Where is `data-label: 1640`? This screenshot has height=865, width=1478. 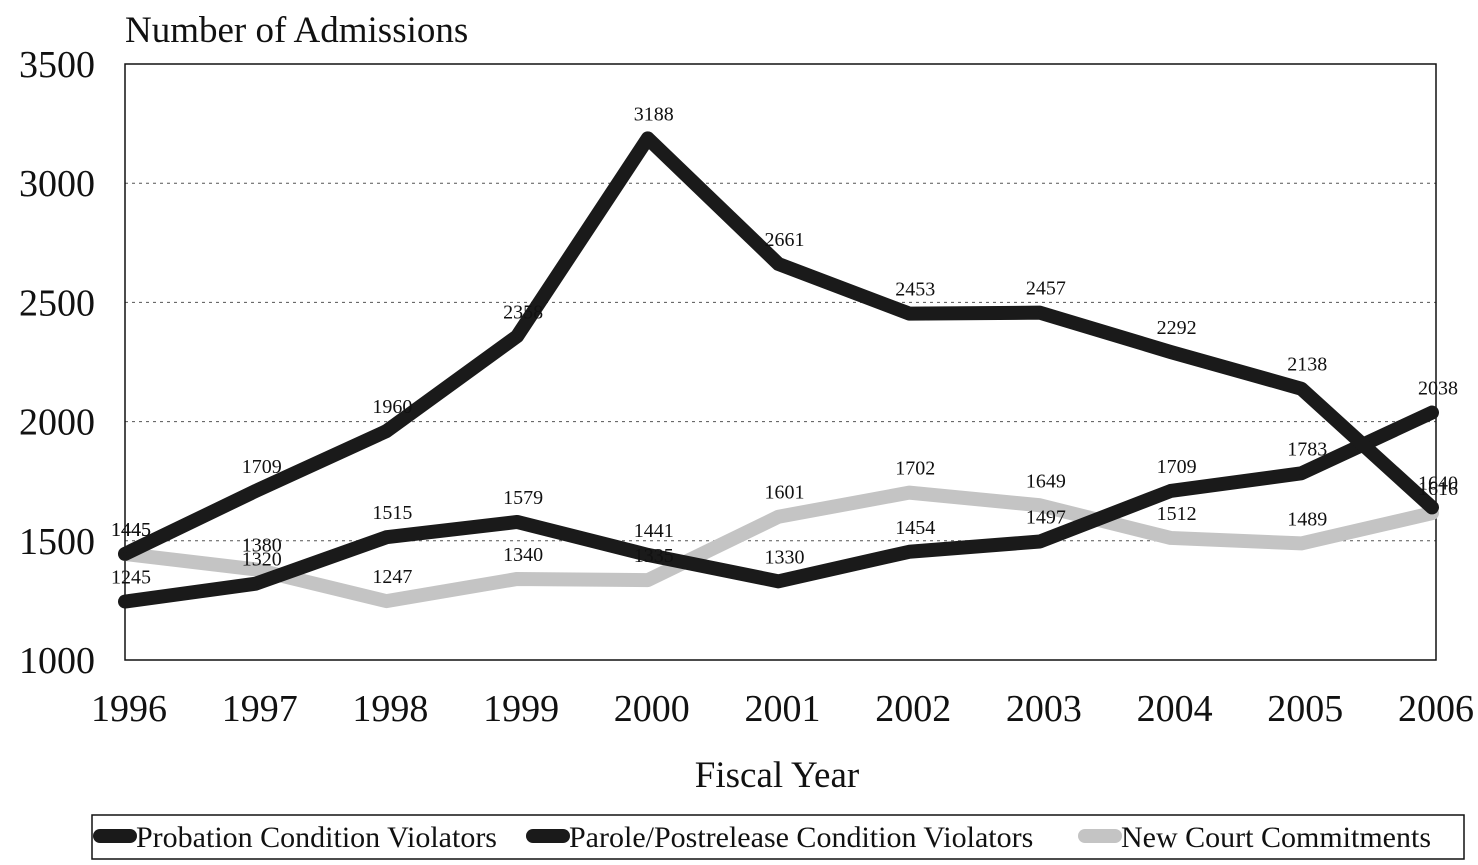 data-label: 1640 is located at coordinates (1438, 483).